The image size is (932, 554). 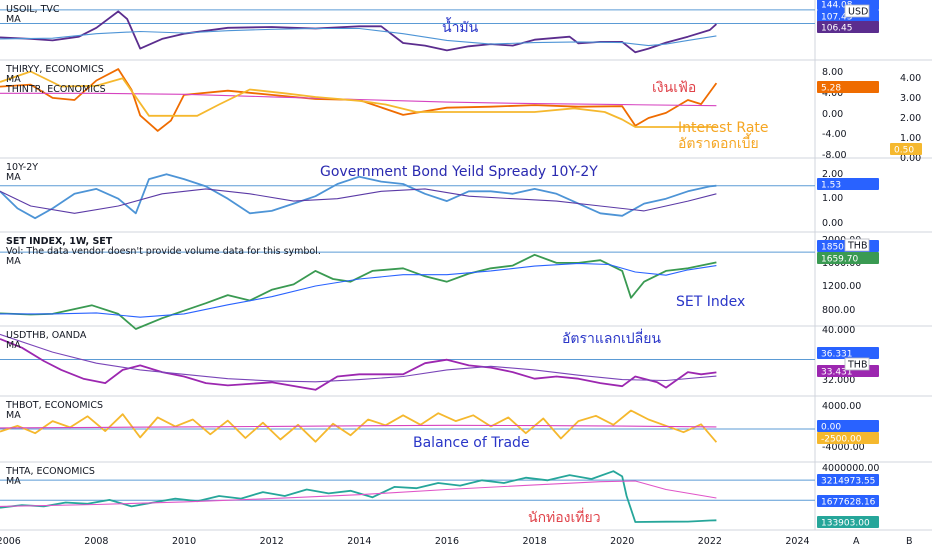 I want to click on price-tick-tradebalance-0: 4000.00, so click(x=841, y=406).